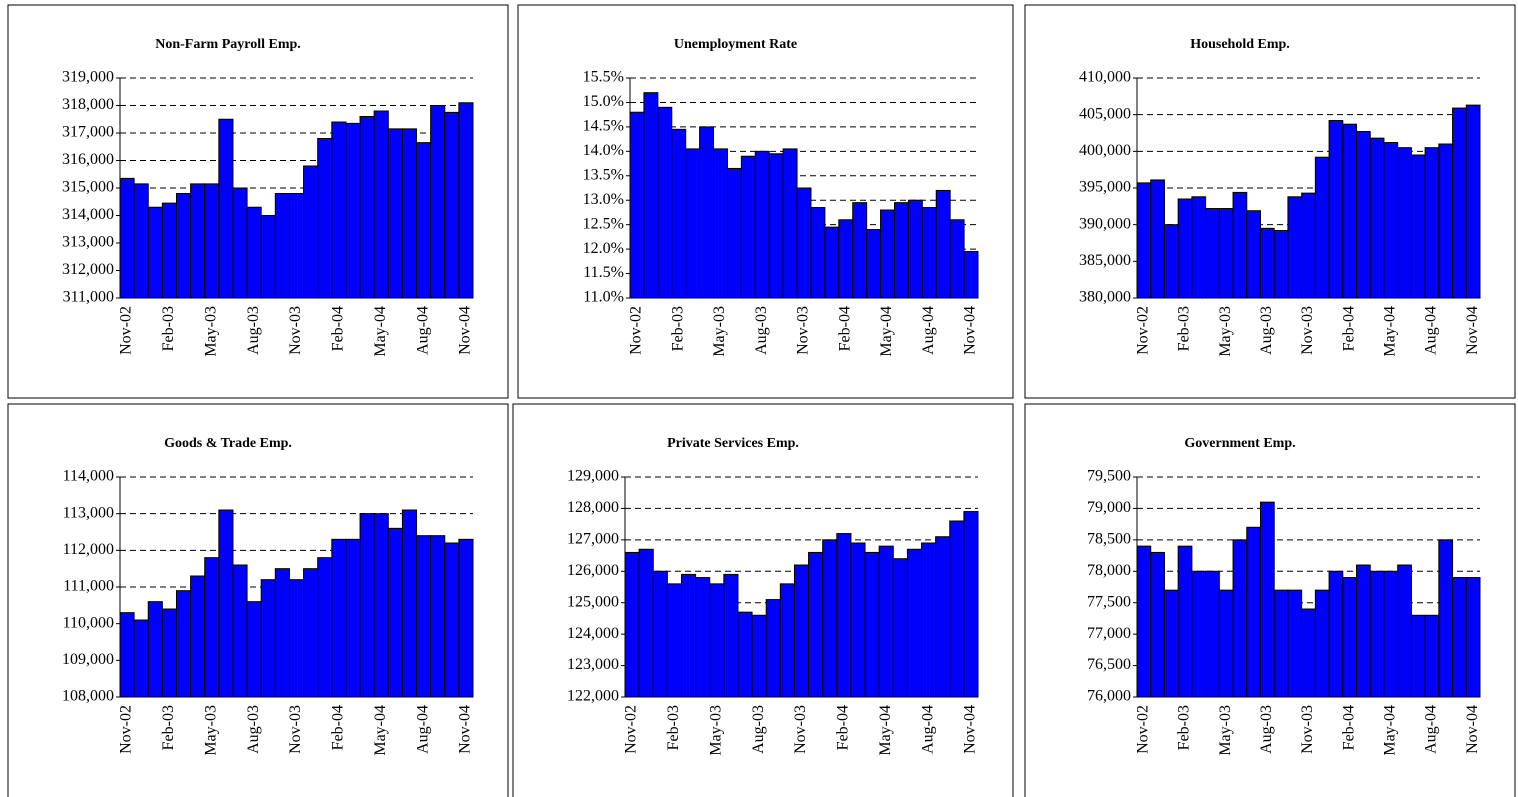 This screenshot has height=797, width=1518. What do you see at coordinates (1109, 696) in the screenshot?
I see `y-tick-label: 76,000` at bounding box center [1109, 696].